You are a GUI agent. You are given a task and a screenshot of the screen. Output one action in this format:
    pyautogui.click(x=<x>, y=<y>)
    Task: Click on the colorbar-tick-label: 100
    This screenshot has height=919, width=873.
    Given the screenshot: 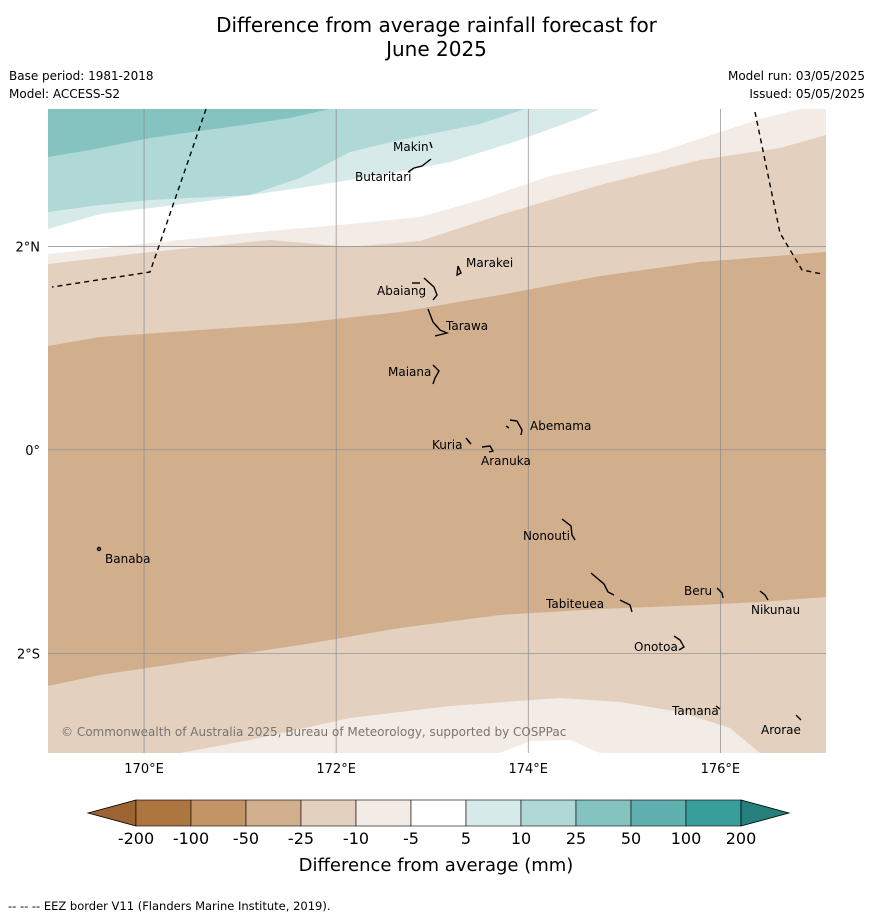 What is the action you would take?
    pyautogui.click(x=686, y=838)
    